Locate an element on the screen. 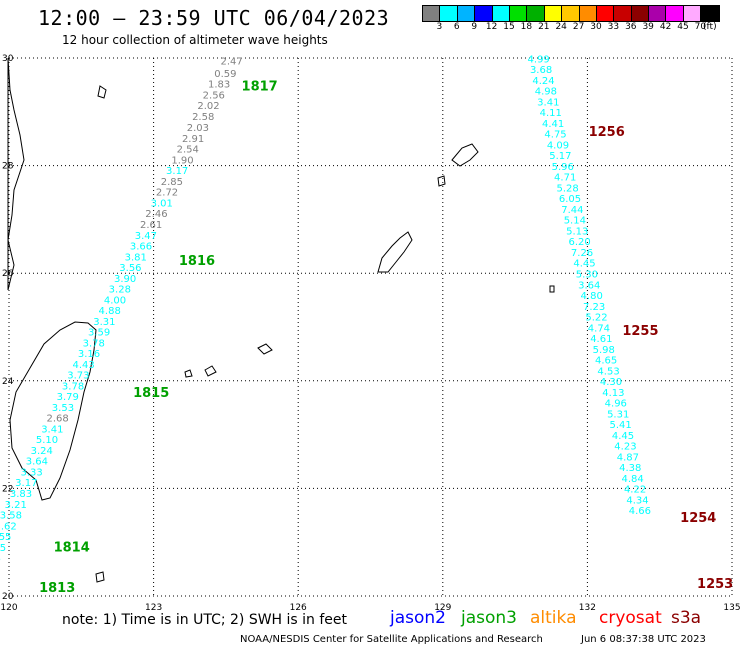 The width and height of the screenshot is (740, 650). legend-label: 30 is located at coordinates (596, 27).